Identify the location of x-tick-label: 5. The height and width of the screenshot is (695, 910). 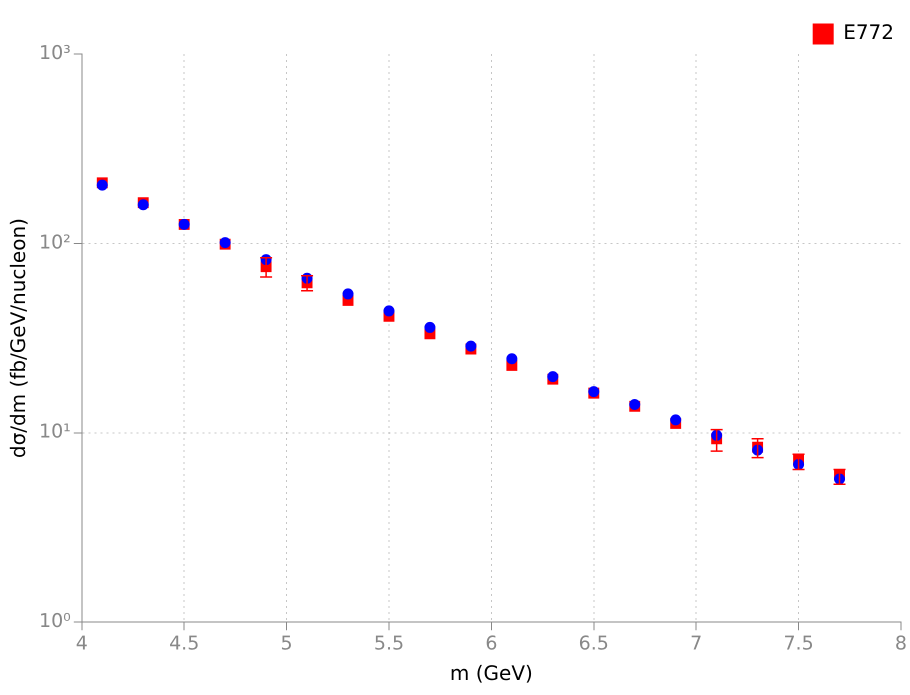
(286, 643).